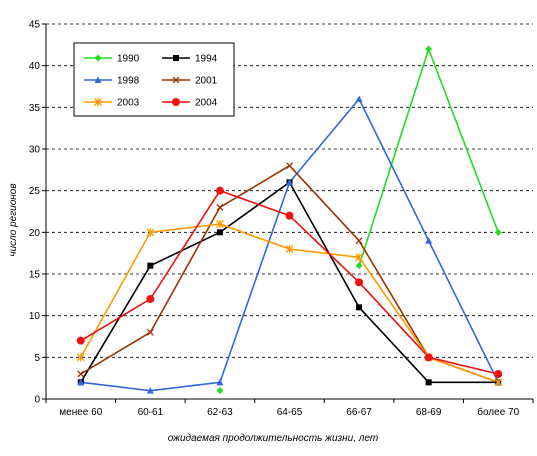  Describe the element at coordinates (35, 233) in the screenshot. I see `y-tick-label: 20` at that location.